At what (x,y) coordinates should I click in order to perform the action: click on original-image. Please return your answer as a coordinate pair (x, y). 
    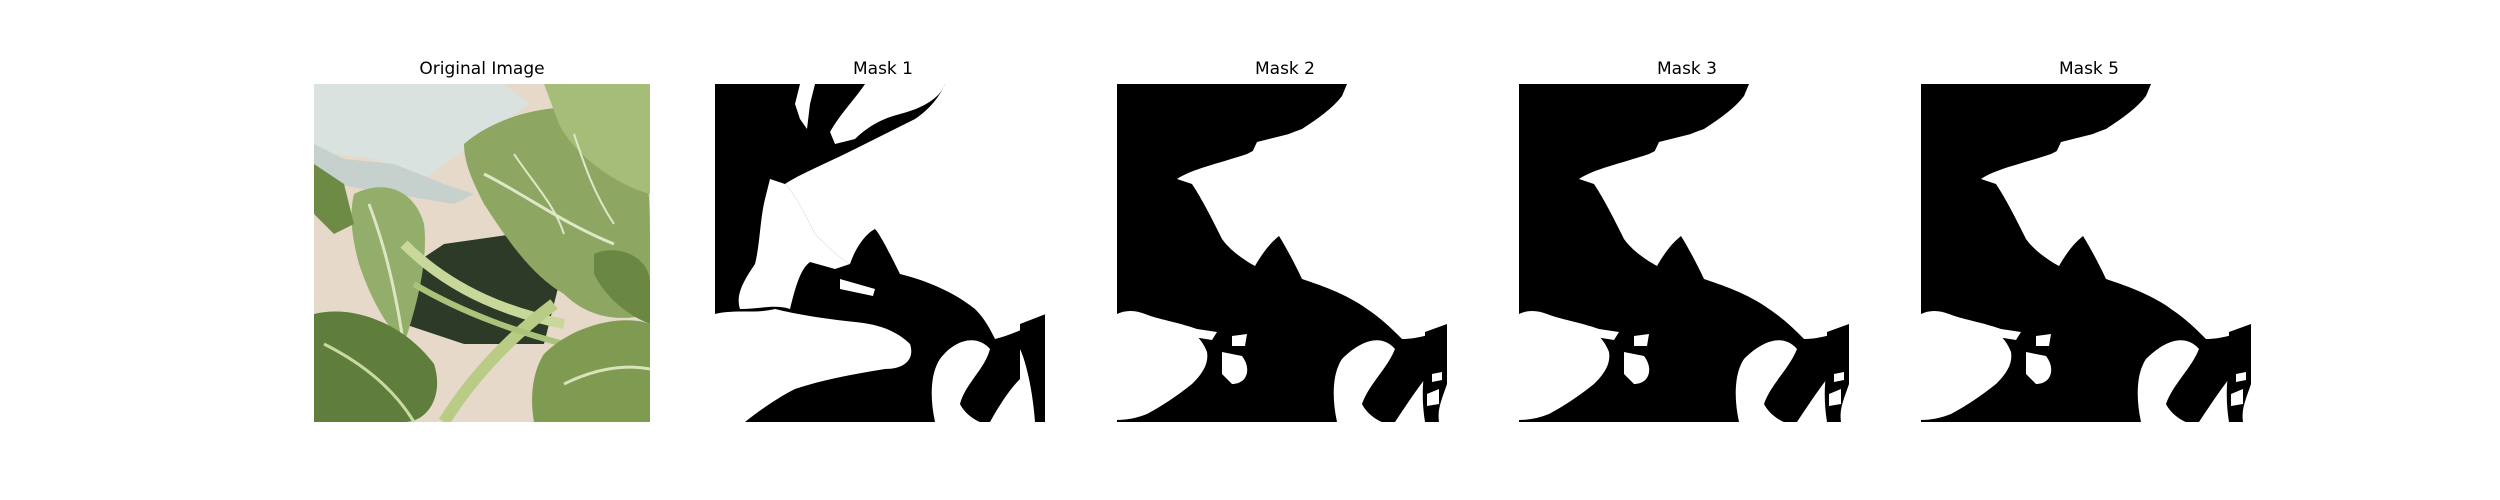
    Looking at the image, I should click on (482, 253).